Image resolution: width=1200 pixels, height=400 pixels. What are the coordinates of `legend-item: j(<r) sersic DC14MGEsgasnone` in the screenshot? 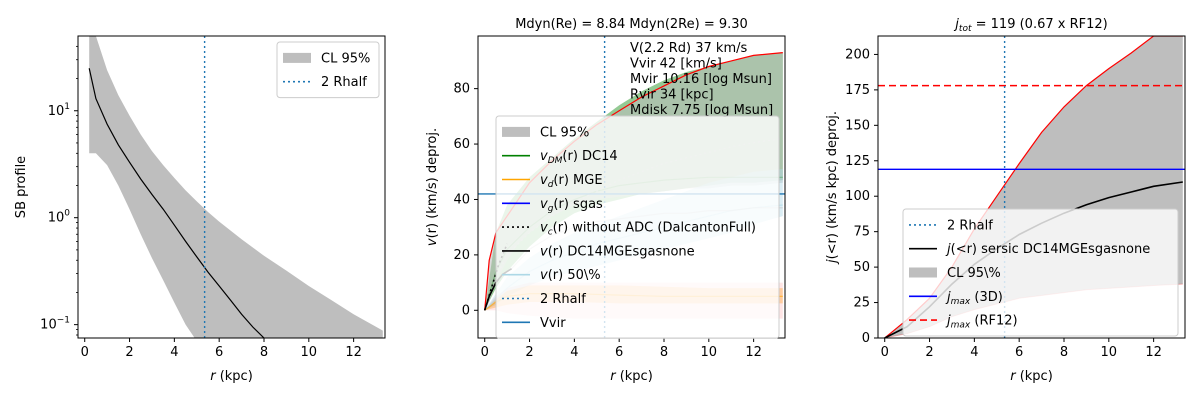 It's located at (1029, 249).